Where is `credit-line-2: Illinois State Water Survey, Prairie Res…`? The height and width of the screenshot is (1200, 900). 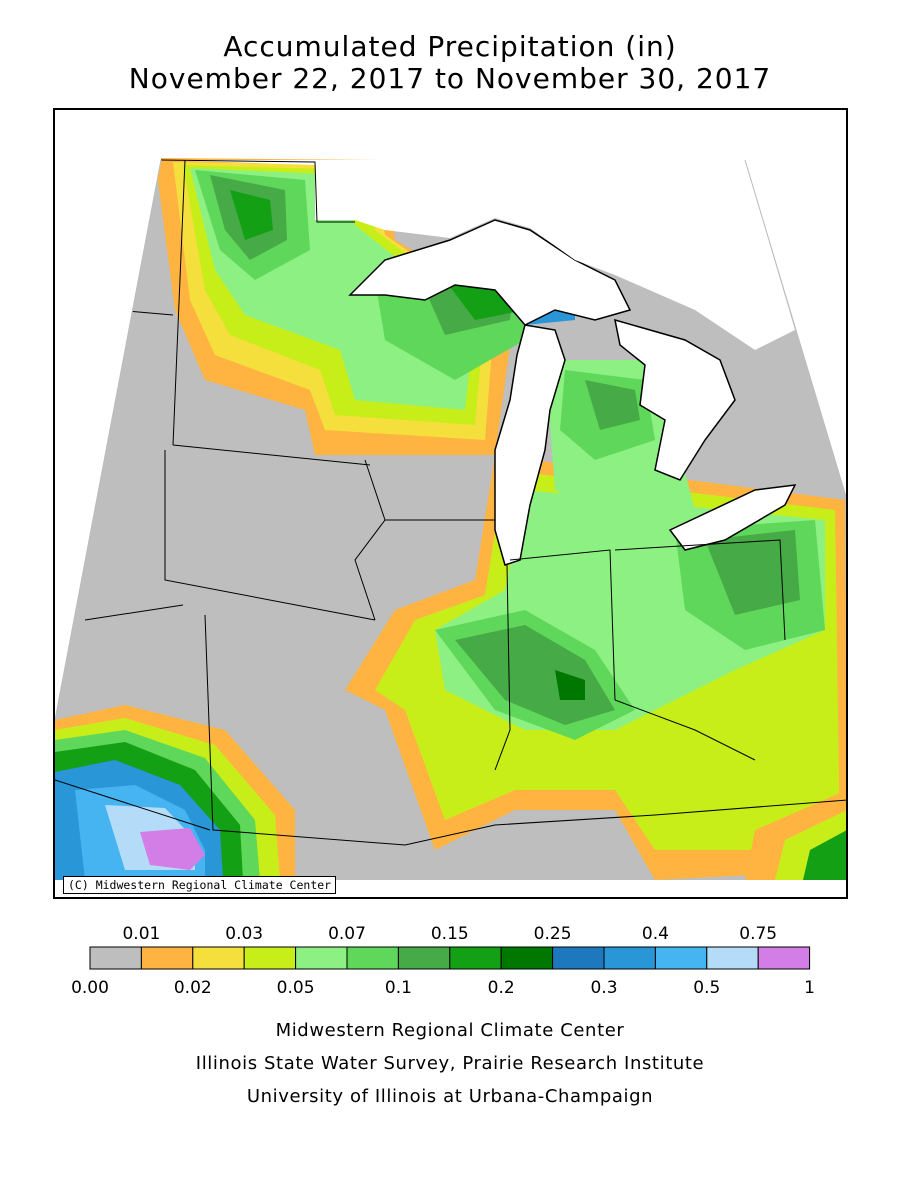 credit-line-2: Illinois State Water Survey, Prairie Res… is located at coordinates (450, 1063).